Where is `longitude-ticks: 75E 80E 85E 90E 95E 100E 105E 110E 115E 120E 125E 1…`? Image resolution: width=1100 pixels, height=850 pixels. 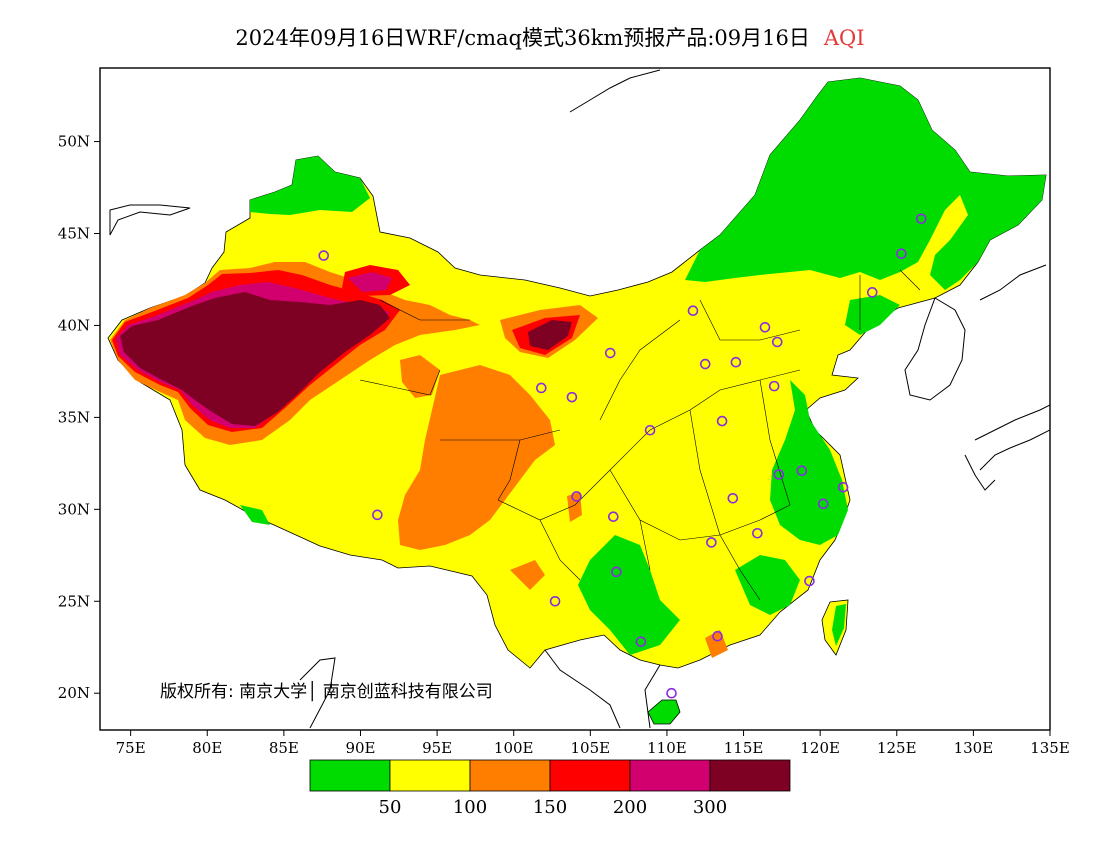 longitude-ticks: 75E 80E 85E 90E 95E 100E 105E 110E 115E 120E 125E 1… is located at coordinates (593, 743).